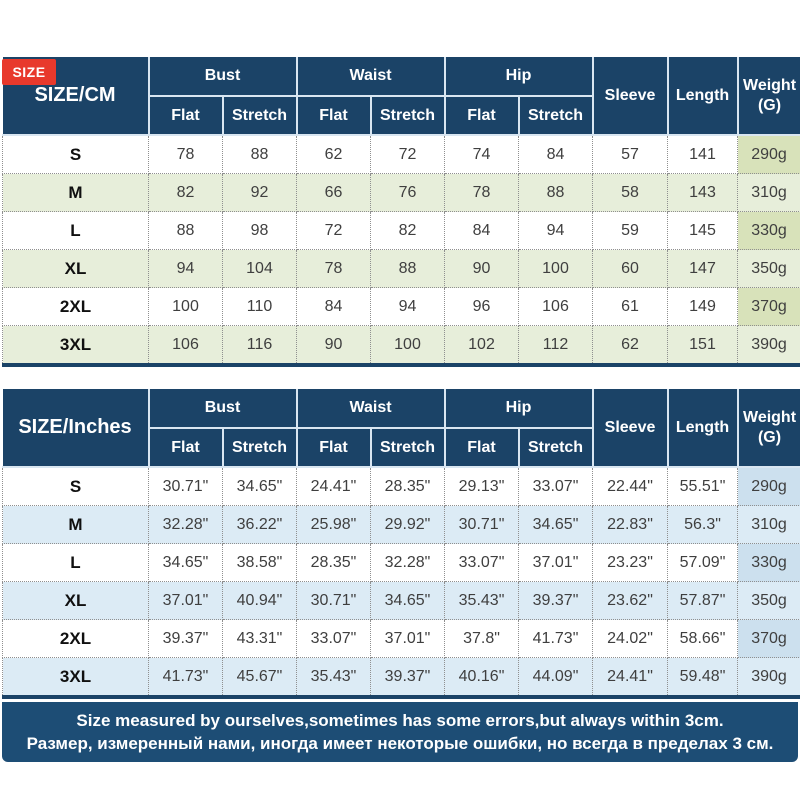  I want to click on measure-cell: 55.51", so click(703, 486).